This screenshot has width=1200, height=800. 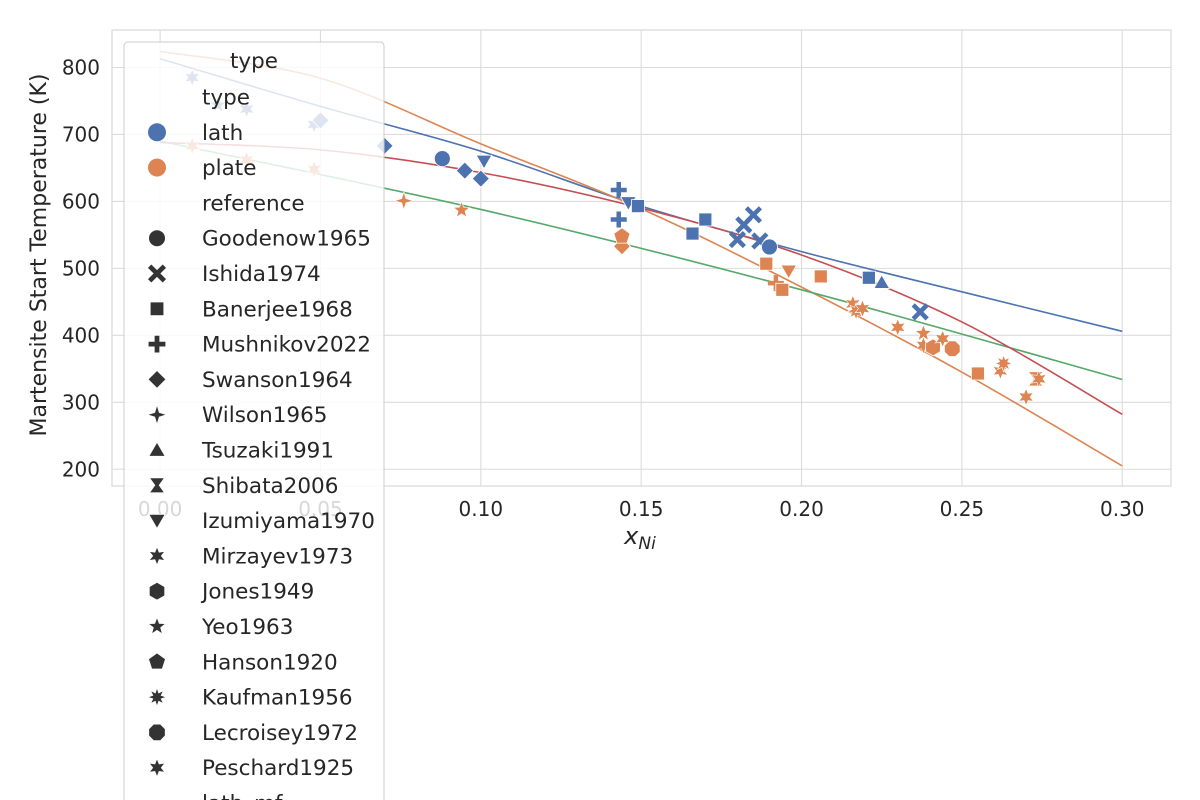 I want to click on data-point-plate-star5, so click(x=461, y=209).